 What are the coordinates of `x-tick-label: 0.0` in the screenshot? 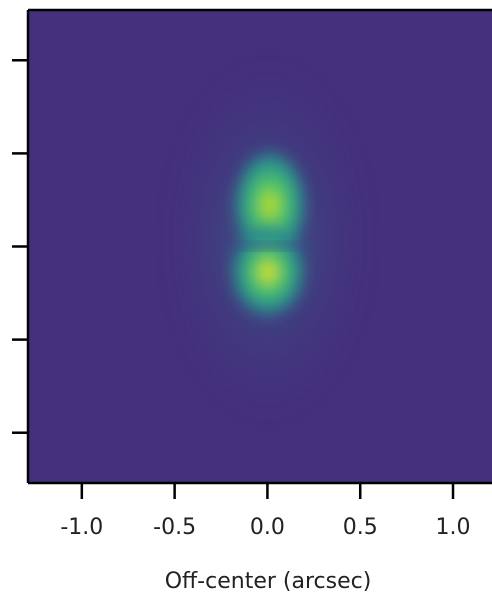 It's located at (267, 527).